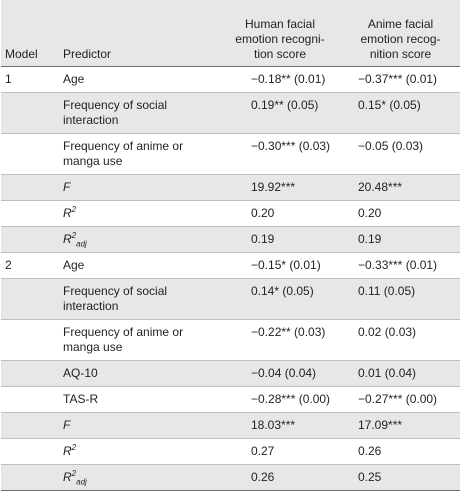  What do you see at coordinates (87, 54) in the screenshot?
I see `header-predictor: Predictor` at bounding box center [87, 54].